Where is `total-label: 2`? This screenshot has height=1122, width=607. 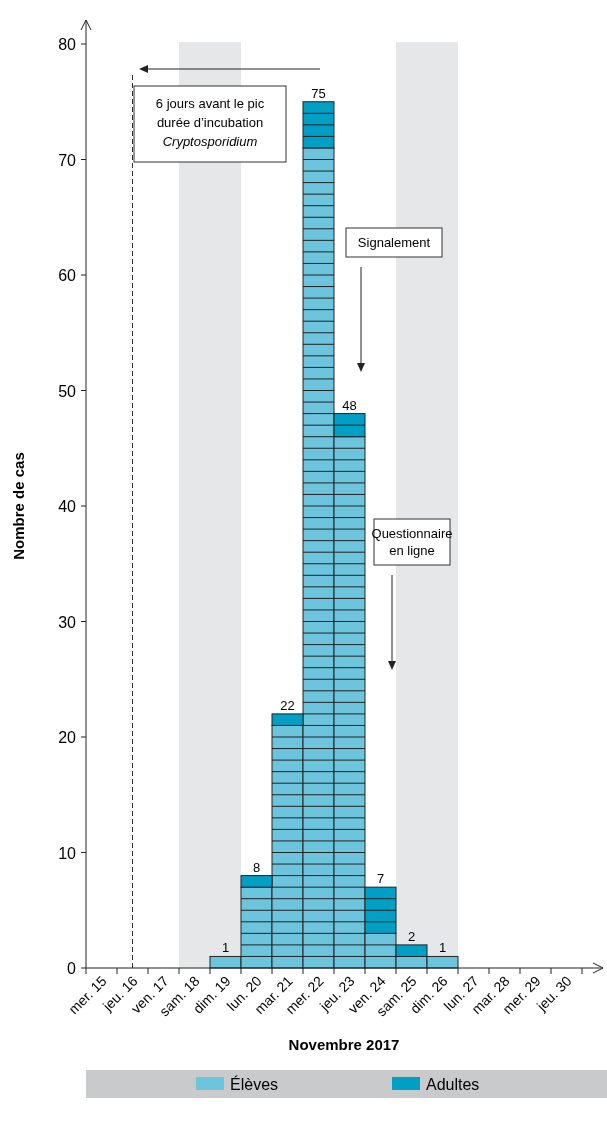 total-label: 2 is located at coordinates (411, 936).